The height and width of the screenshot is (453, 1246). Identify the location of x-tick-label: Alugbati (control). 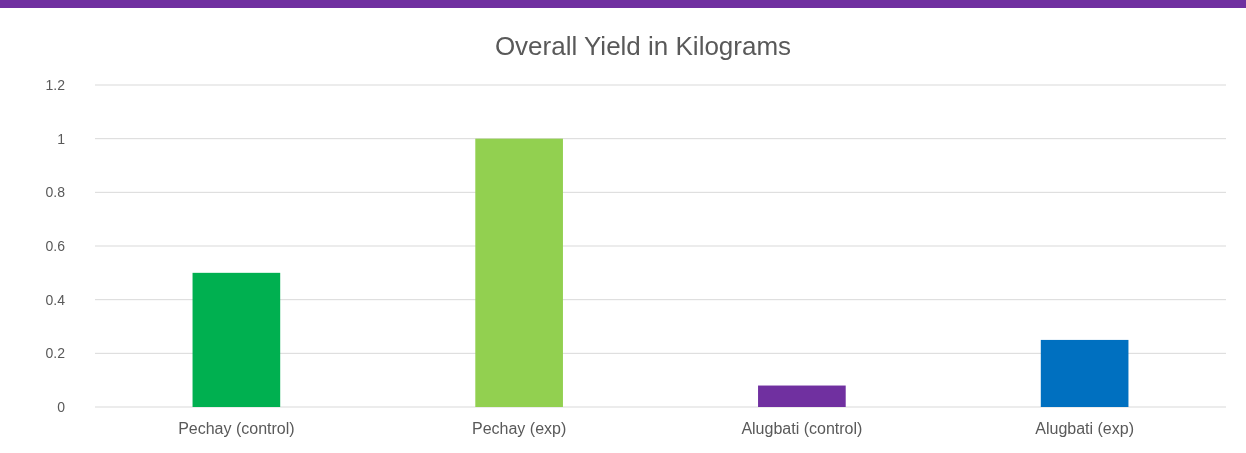
(802, 428).